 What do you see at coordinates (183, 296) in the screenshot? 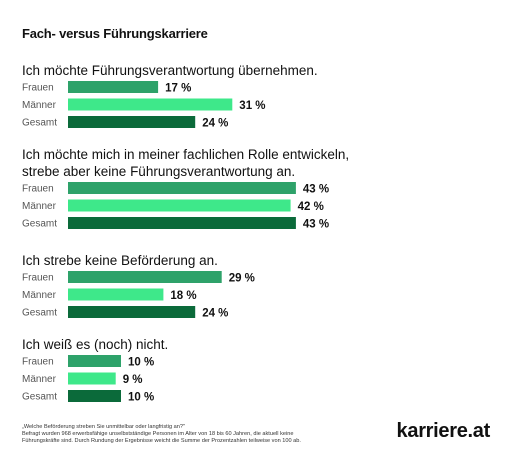
I see `value-label: 18 %` at bounding box center [183, 296].